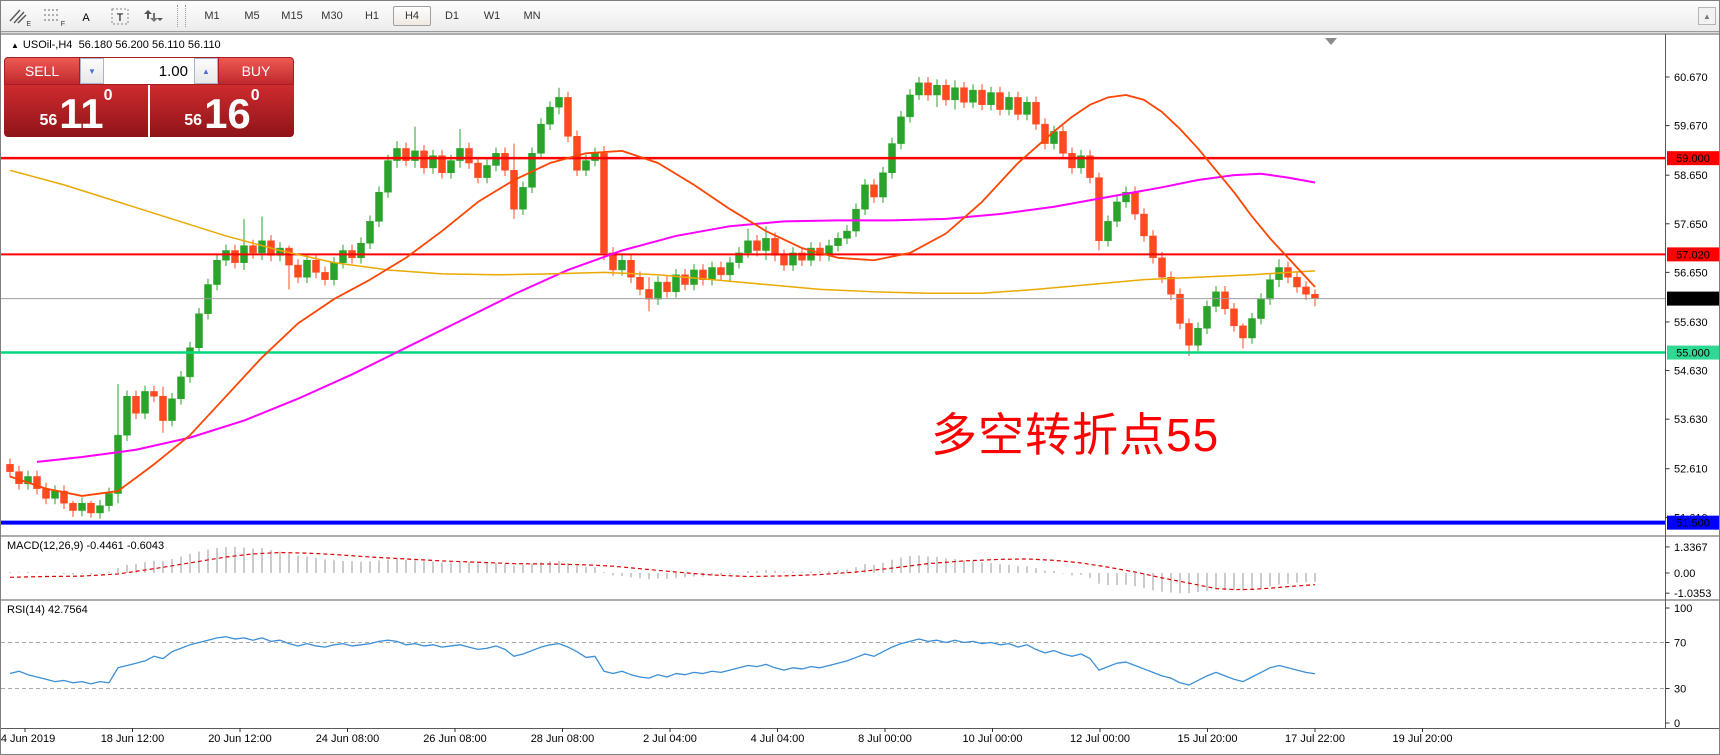 The image size is (1720, 755). Describe the element at coordinates (222, 111) in the screenshot. I see `ask-price-panel: 56 16 0` at that location.